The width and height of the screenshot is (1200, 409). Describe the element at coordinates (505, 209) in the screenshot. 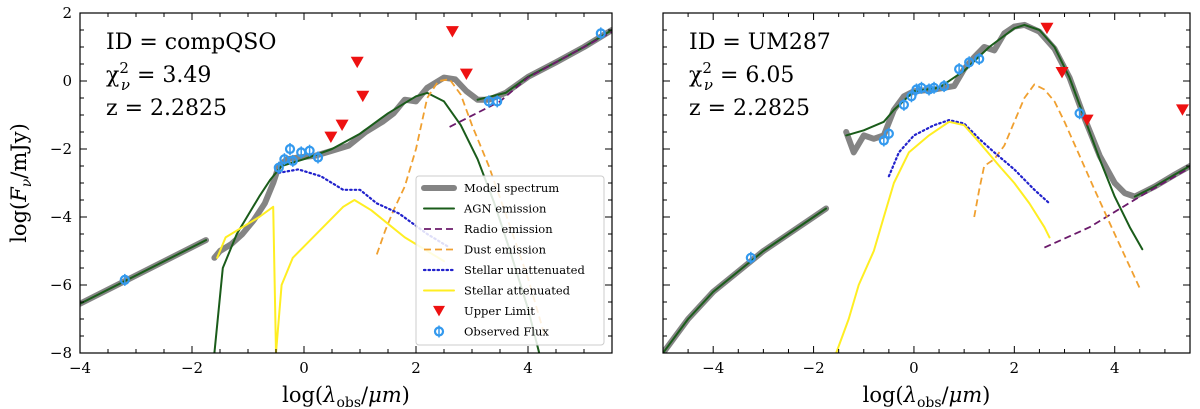

I see `legend-label: AGN emission` at that location.